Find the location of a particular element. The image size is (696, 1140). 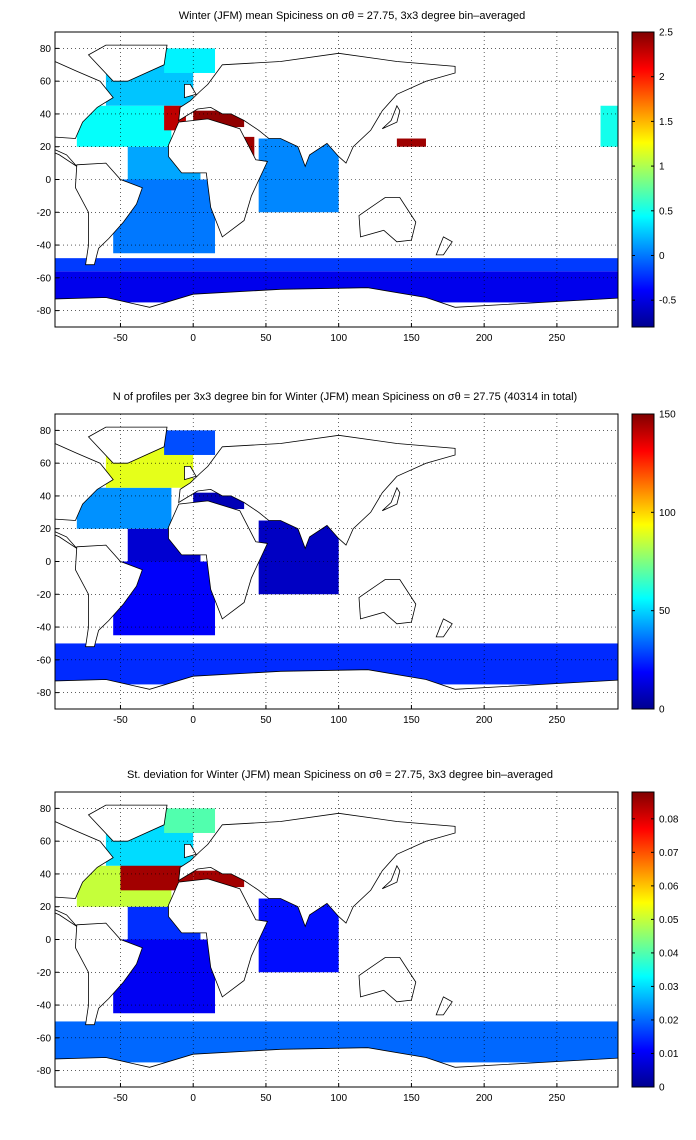

colorbar-tick-label: 0.06 is located at coordinates (669, 886).